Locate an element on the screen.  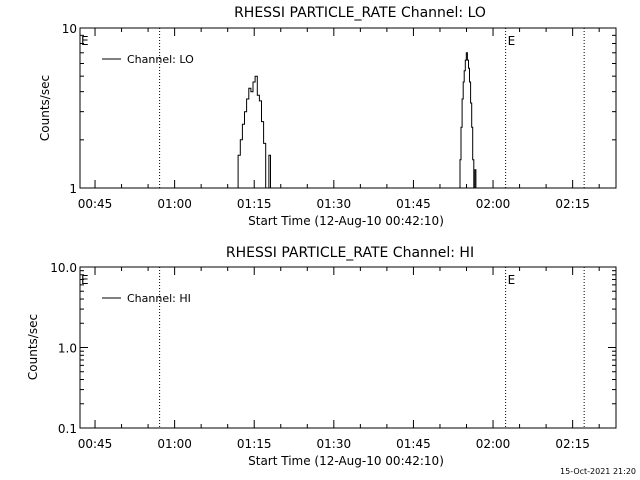
hi-x-tick-label: 01:45 is located at coordinates (413, 444).